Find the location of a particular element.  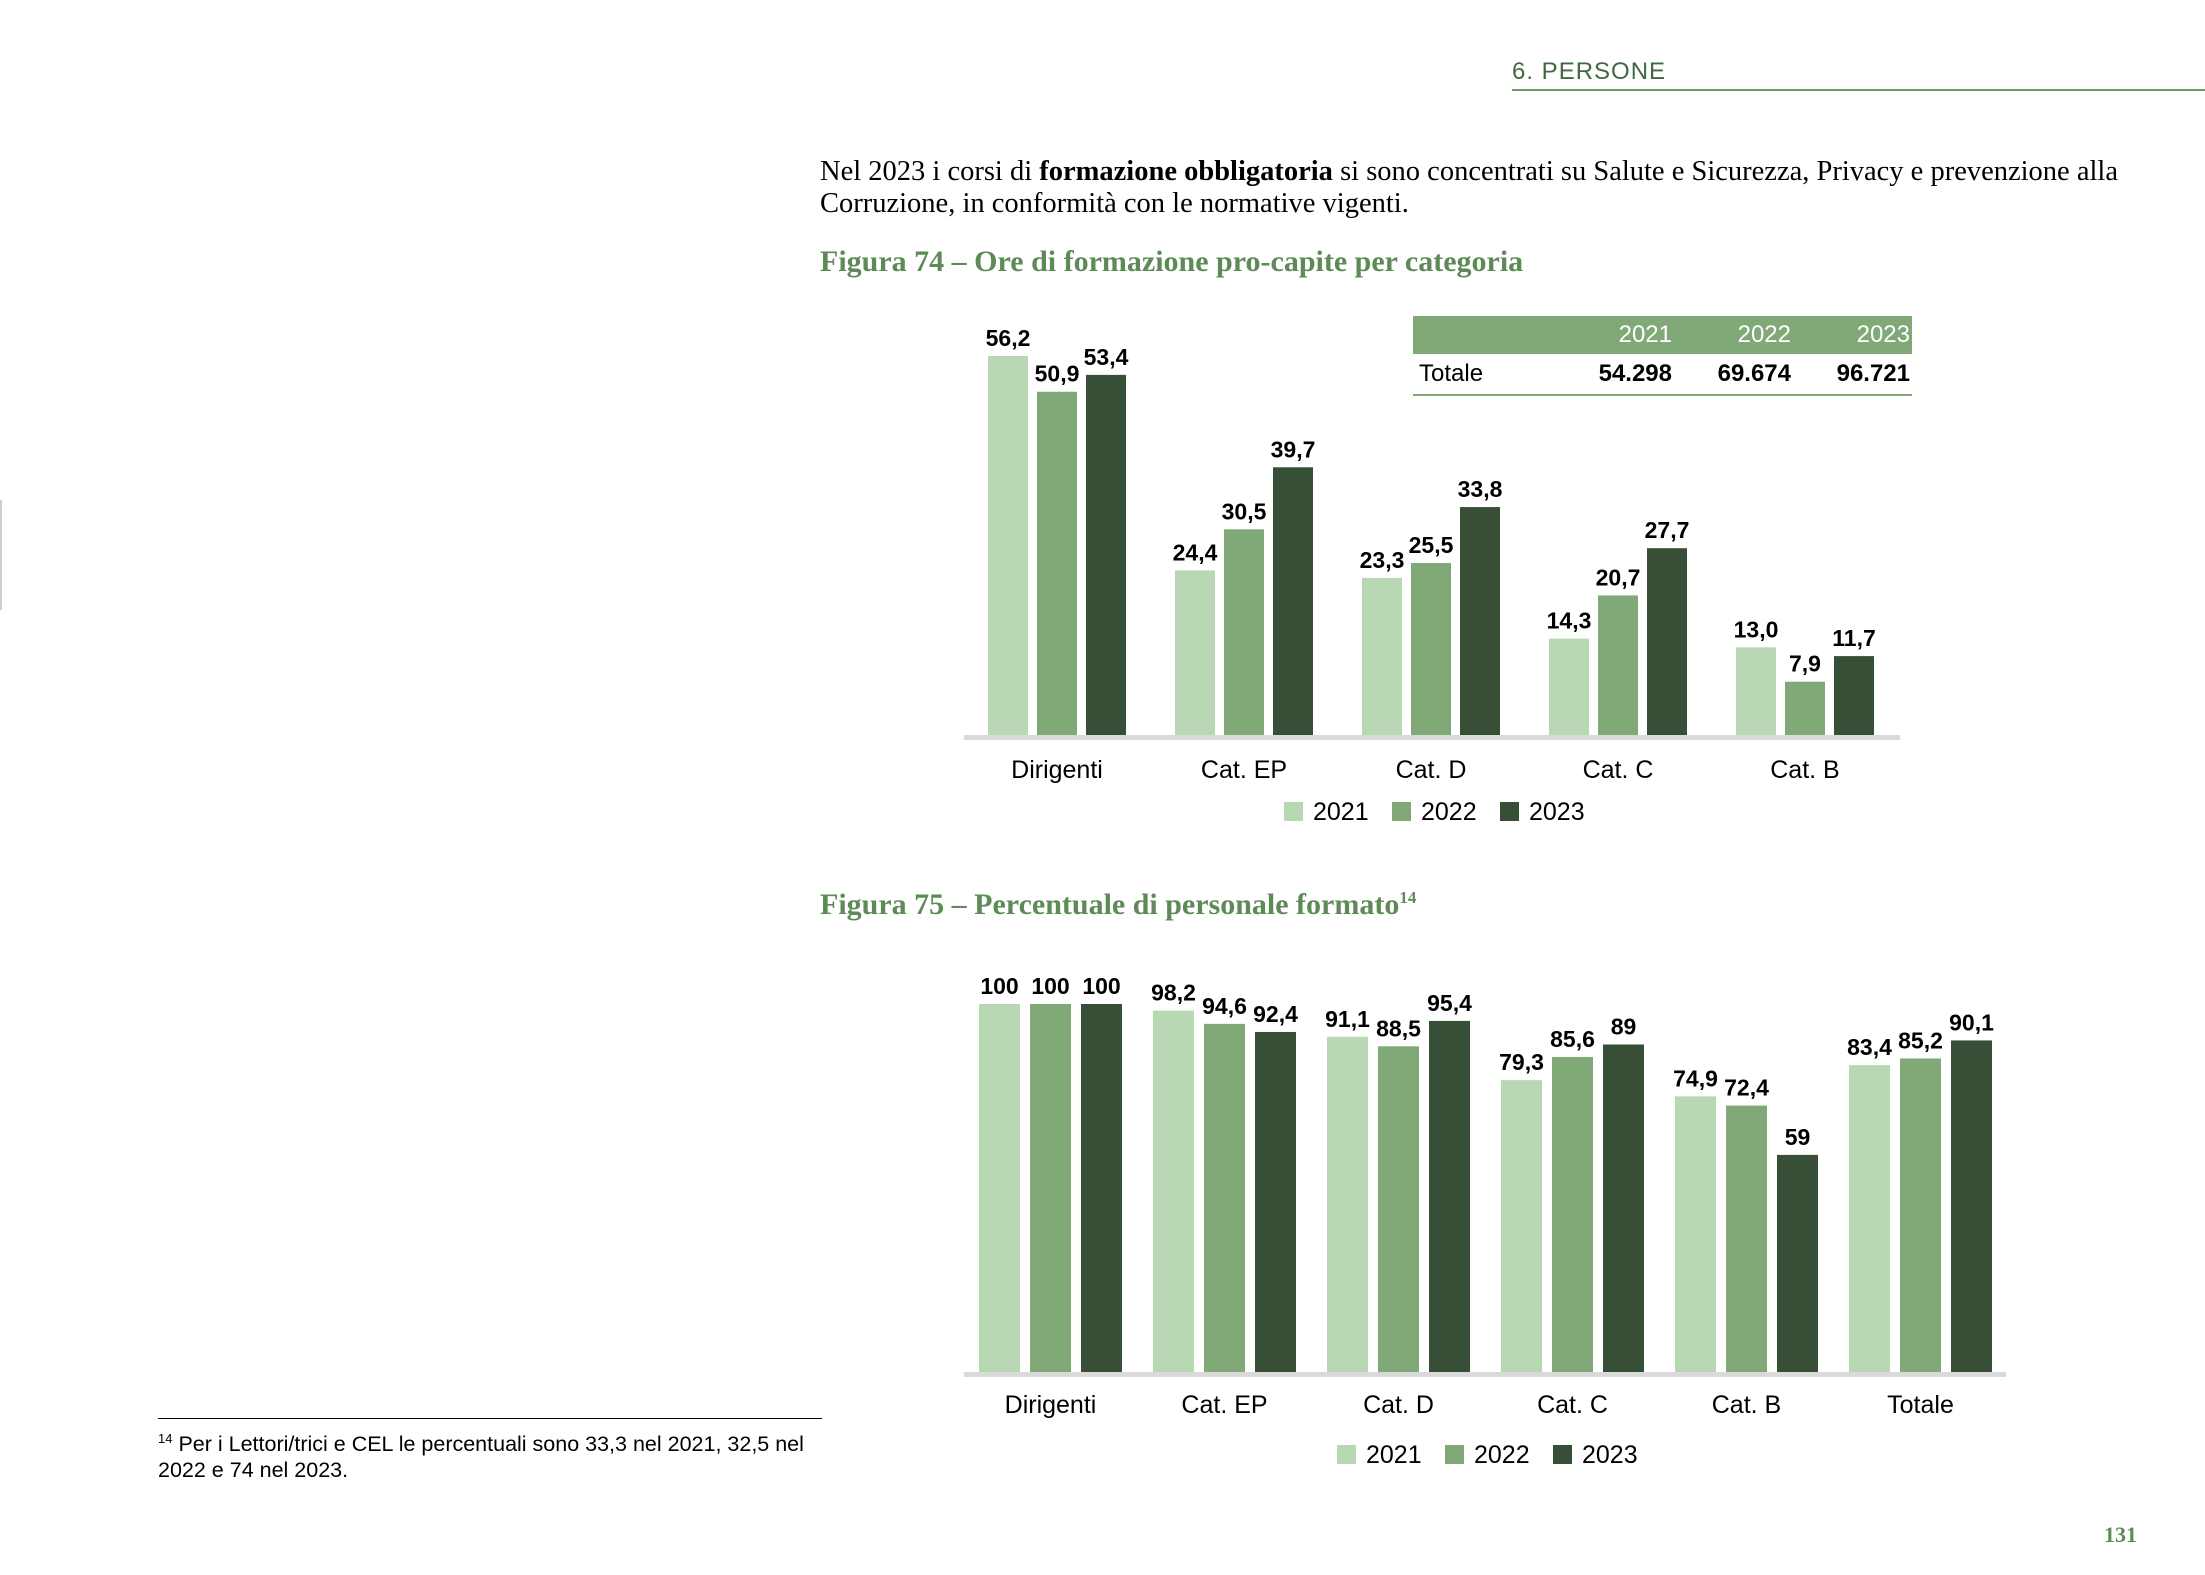

fig74-data-label: 23,3 is located at coordinates (1382, 560).